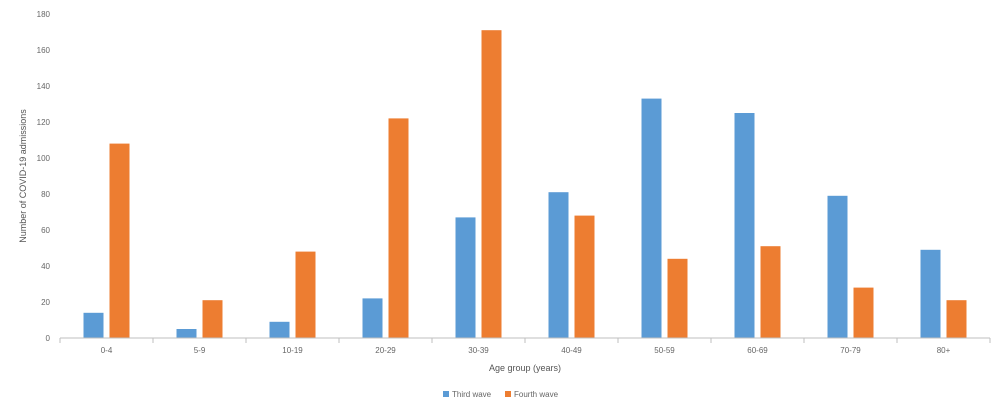  What do you see at coordinates (664, 350) in the screenshot?
I see `x-tick-label: 50-59` at bounding box center [664, 350].